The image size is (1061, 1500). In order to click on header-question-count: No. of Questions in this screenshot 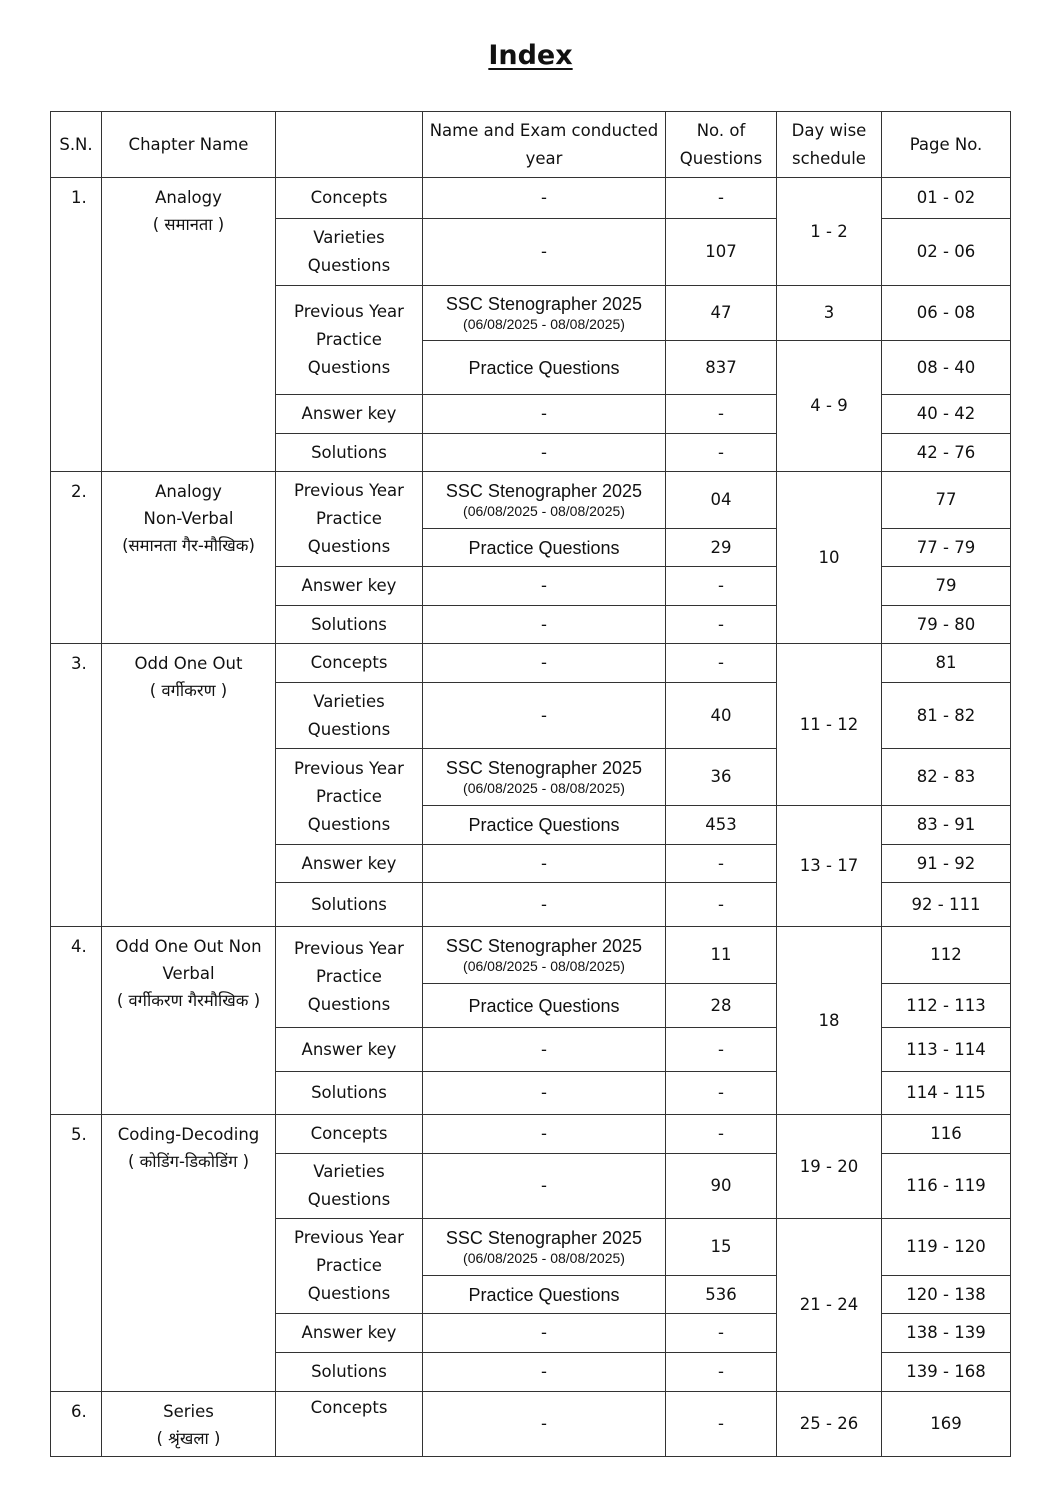, I will do `click(721, 144)`.